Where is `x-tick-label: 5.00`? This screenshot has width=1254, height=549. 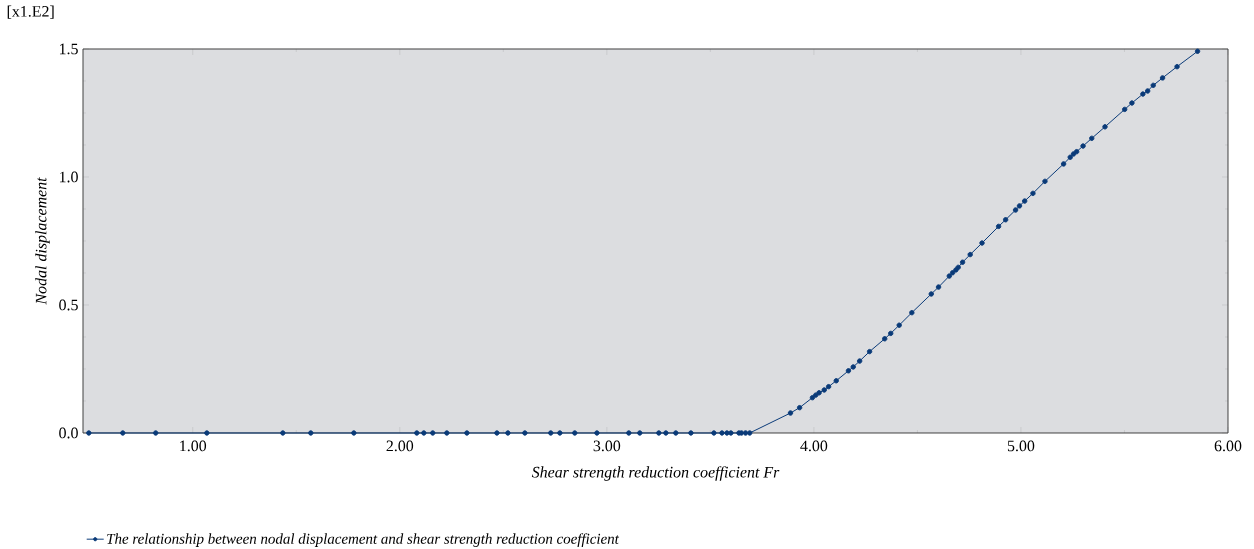
x-tick-label: 5.00 is located at coordinates (1021, 446).